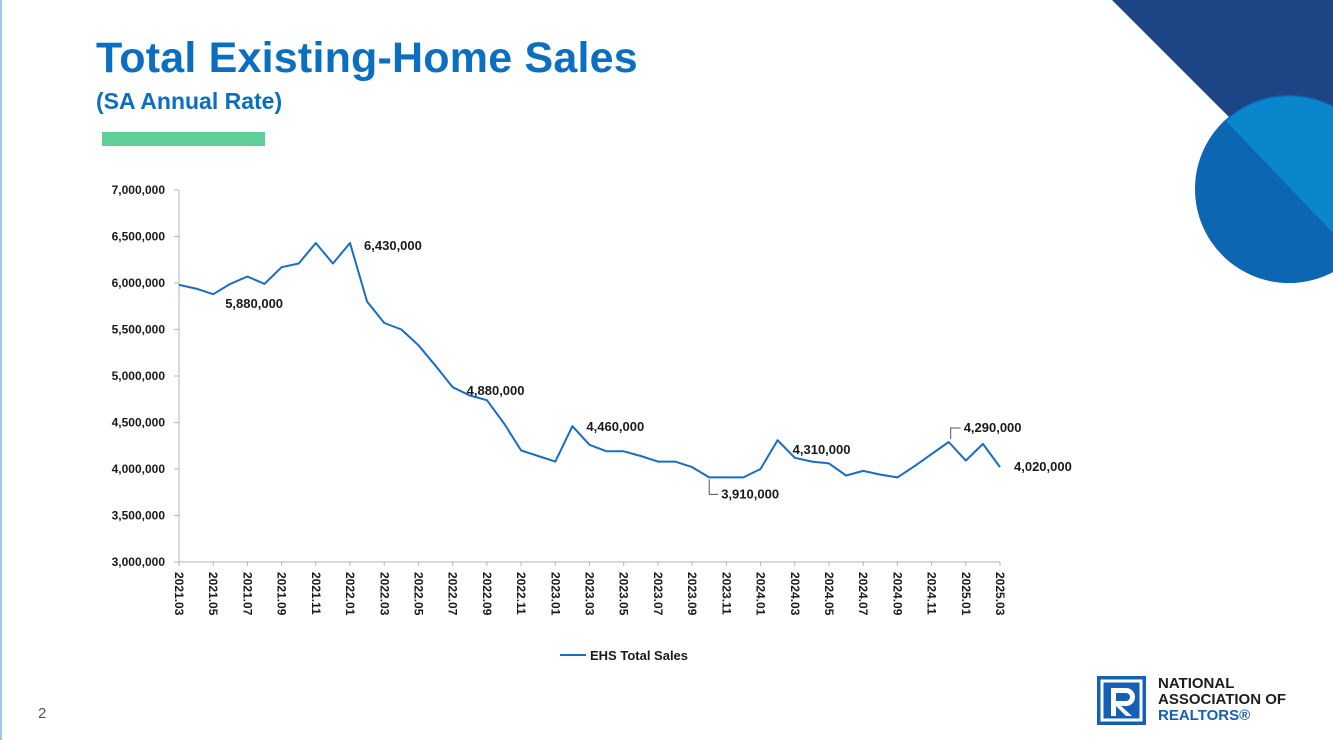  I want to click on x-tick-label: 2023.11, so click(726, 593).